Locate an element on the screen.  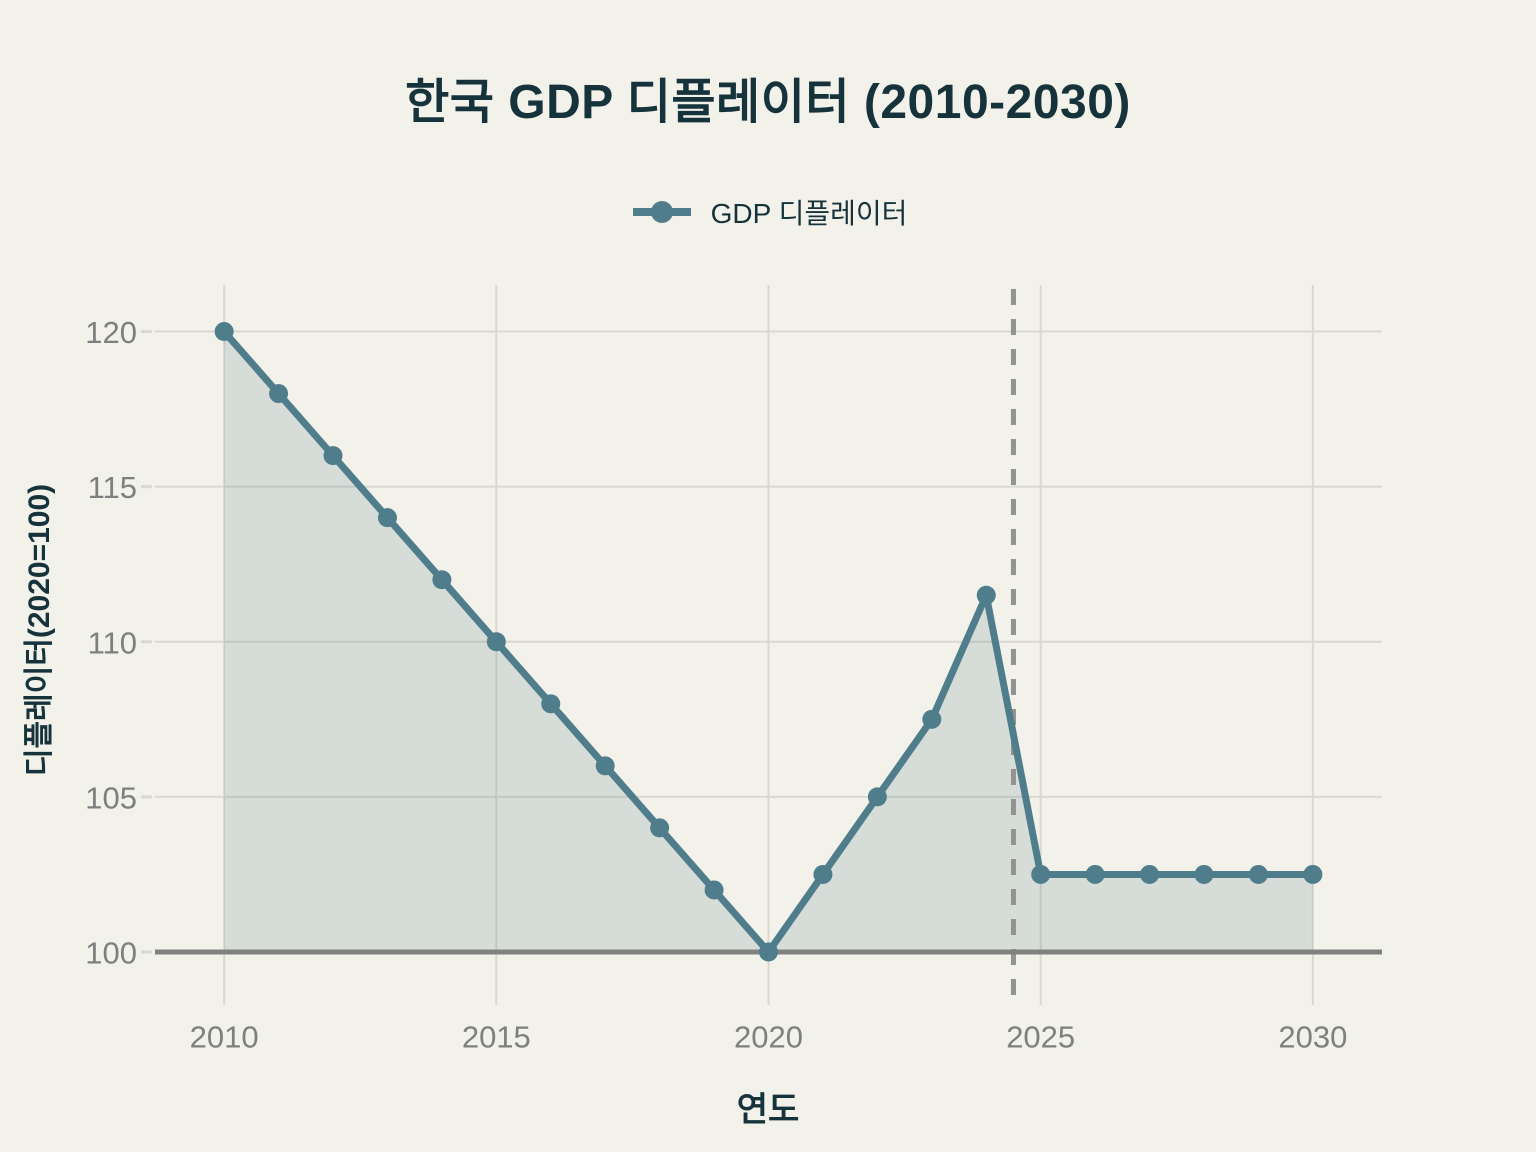
y-tick-label: 120 is located at coordinates (111, 332).